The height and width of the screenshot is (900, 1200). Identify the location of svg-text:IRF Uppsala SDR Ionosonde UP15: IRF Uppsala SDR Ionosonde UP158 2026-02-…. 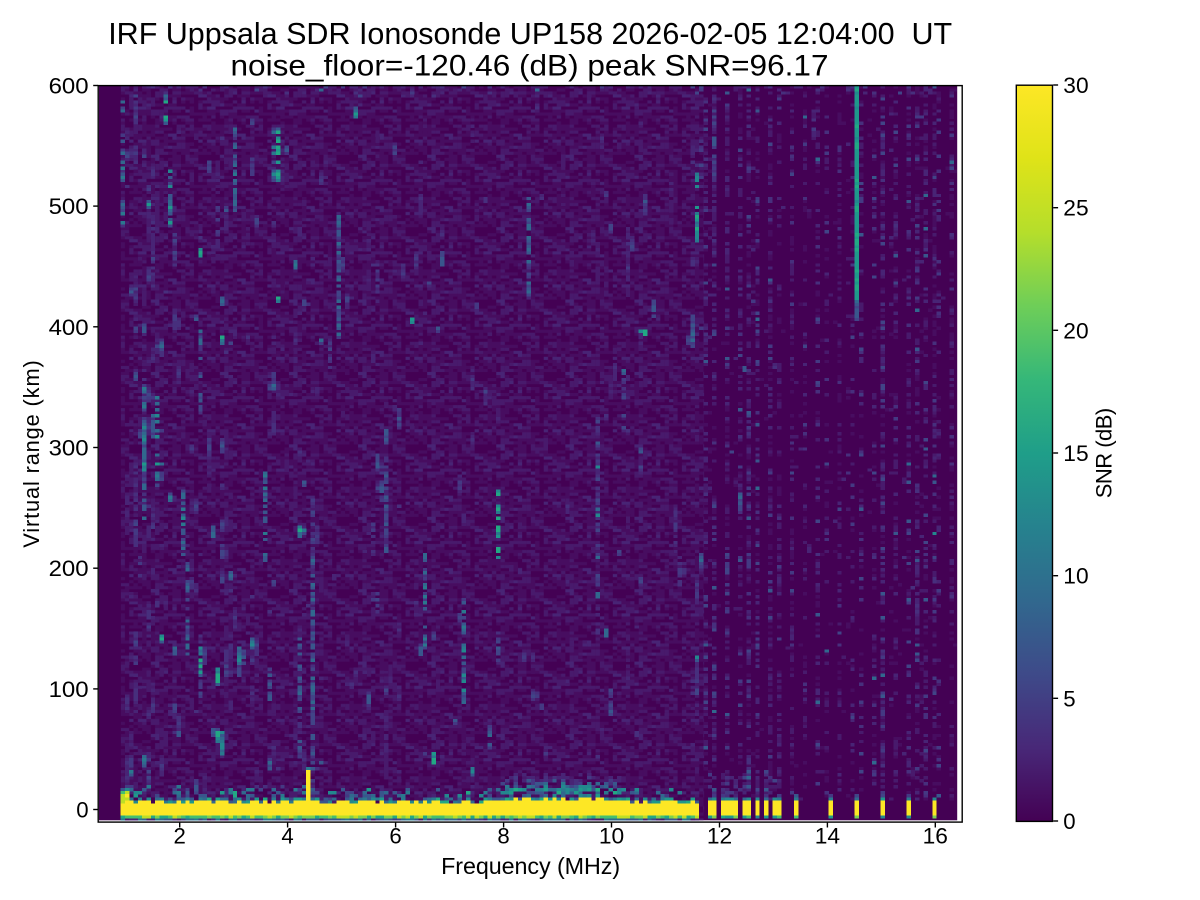
(530, 34).